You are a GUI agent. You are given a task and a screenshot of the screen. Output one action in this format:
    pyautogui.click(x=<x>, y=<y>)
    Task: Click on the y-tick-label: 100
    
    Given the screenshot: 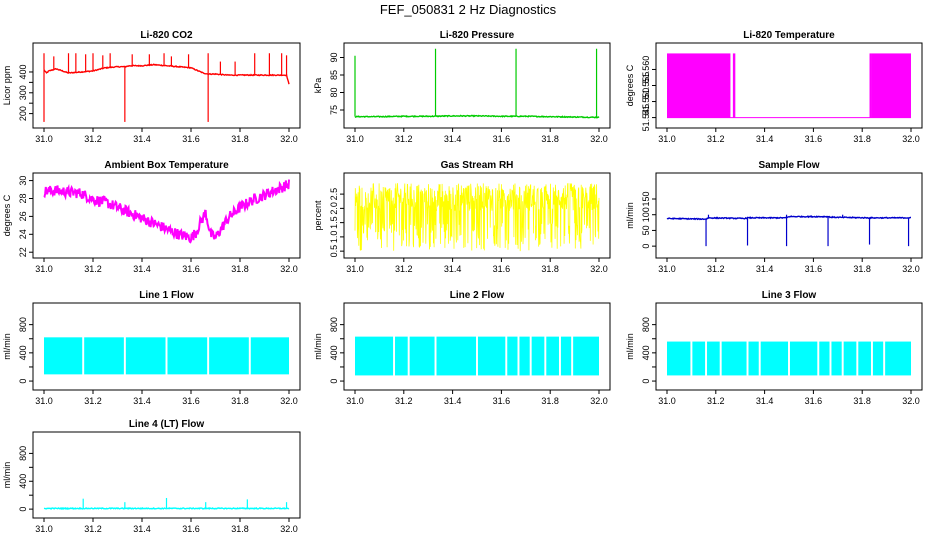 What is the action you would take?
    pyautogui.click(x=646, y=214)
    